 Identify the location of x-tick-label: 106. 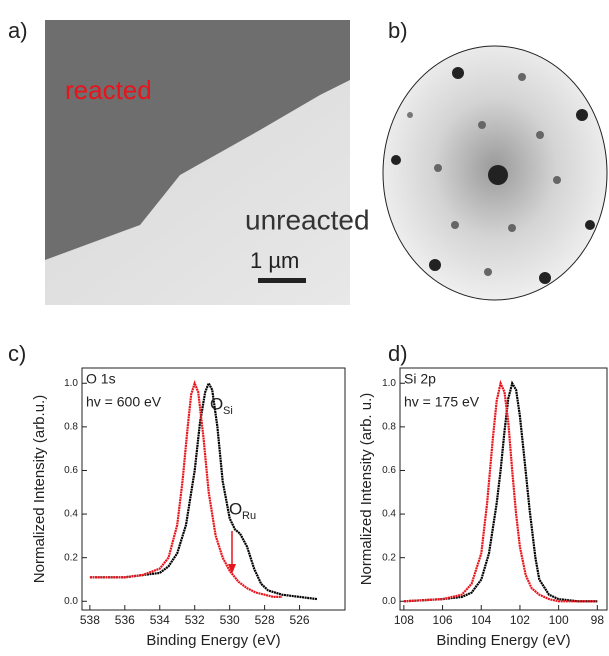
(443, 620).